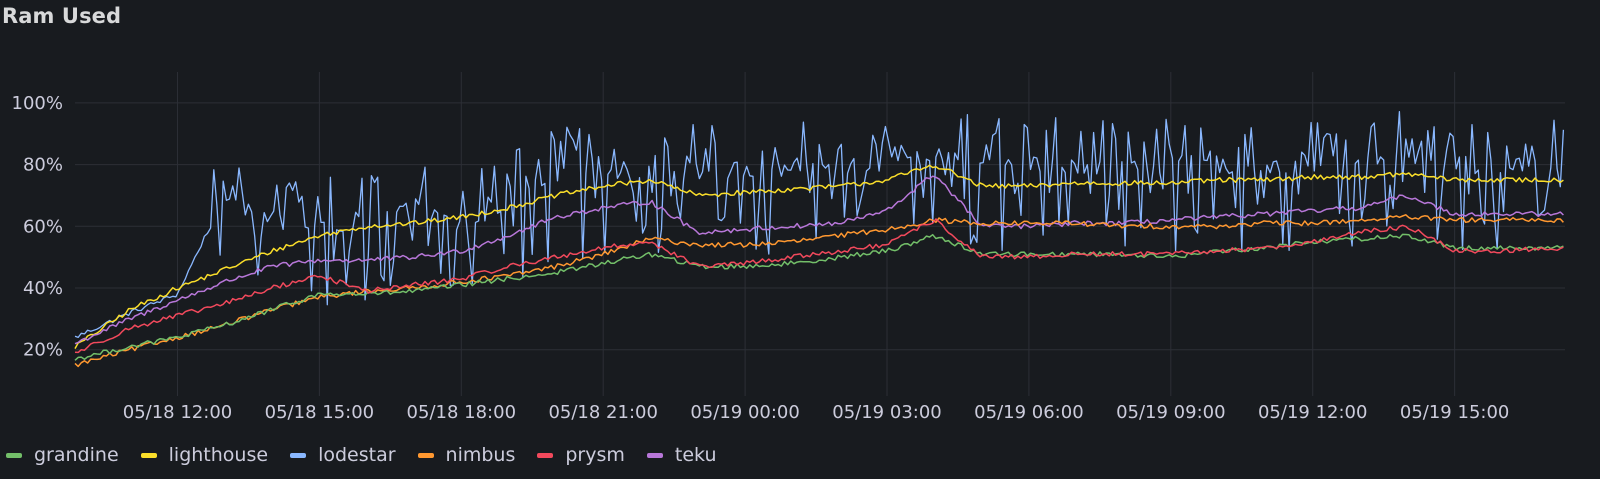 The width and height of the screenshot is (1600, 479). Describe the element at coordinates (357, 455) in the screenshot. I see `legend-label: lodestar` at that location.